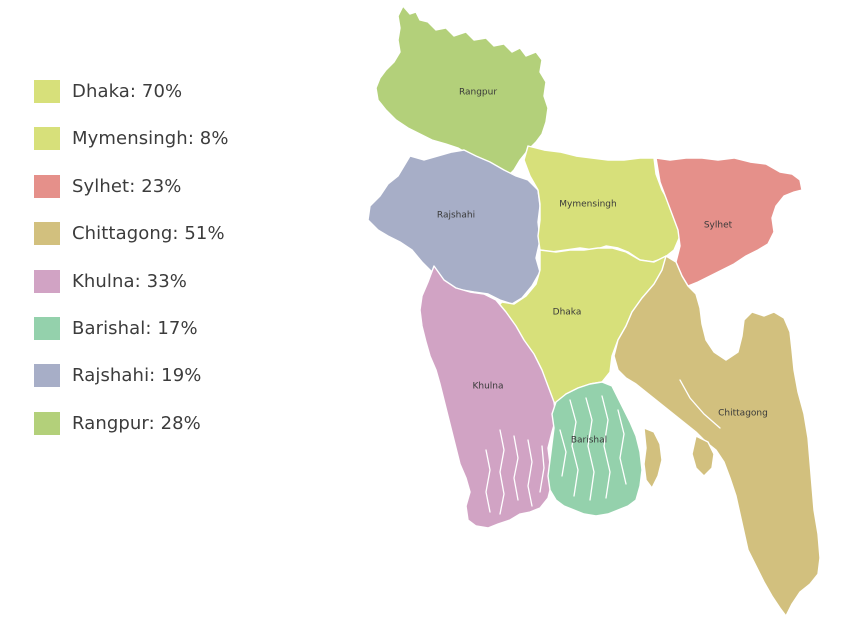 The height and width of the screenshot is (626, 847). Describe the element at coordinates (47, 186) in the screenshot. I see `legend-swatch-sylhet` at that location.